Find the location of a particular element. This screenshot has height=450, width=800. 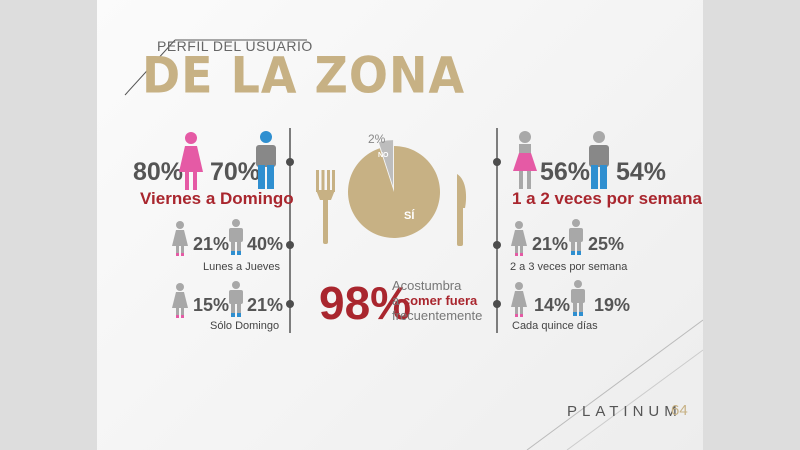

male-blue-icon is located at coordinates (266, 161).